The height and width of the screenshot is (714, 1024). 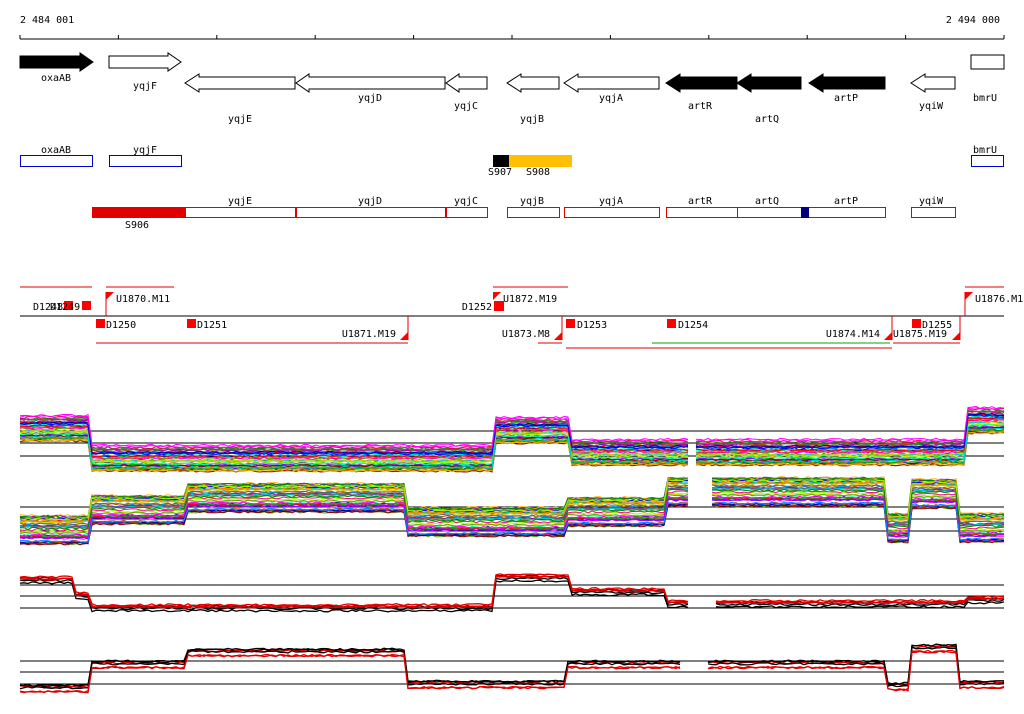 I want to click on gene-arrow-yqjE, so click(x=240, y=83).